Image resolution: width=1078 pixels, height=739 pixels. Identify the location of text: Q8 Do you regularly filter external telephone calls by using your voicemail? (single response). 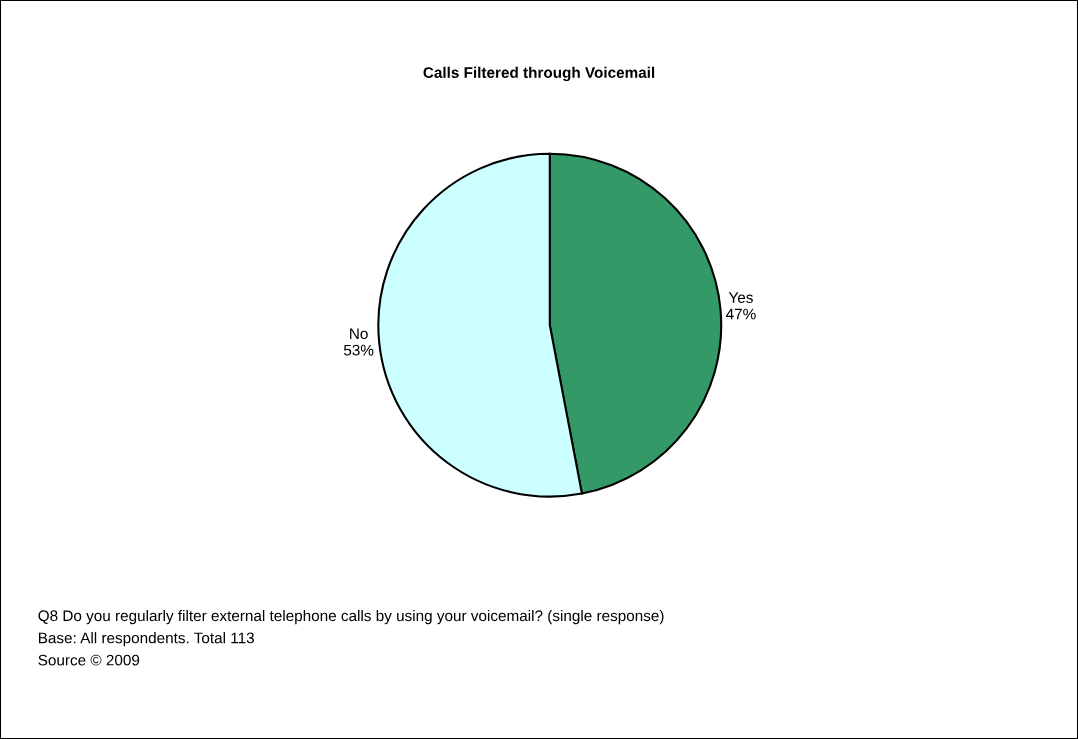
(351, 617).